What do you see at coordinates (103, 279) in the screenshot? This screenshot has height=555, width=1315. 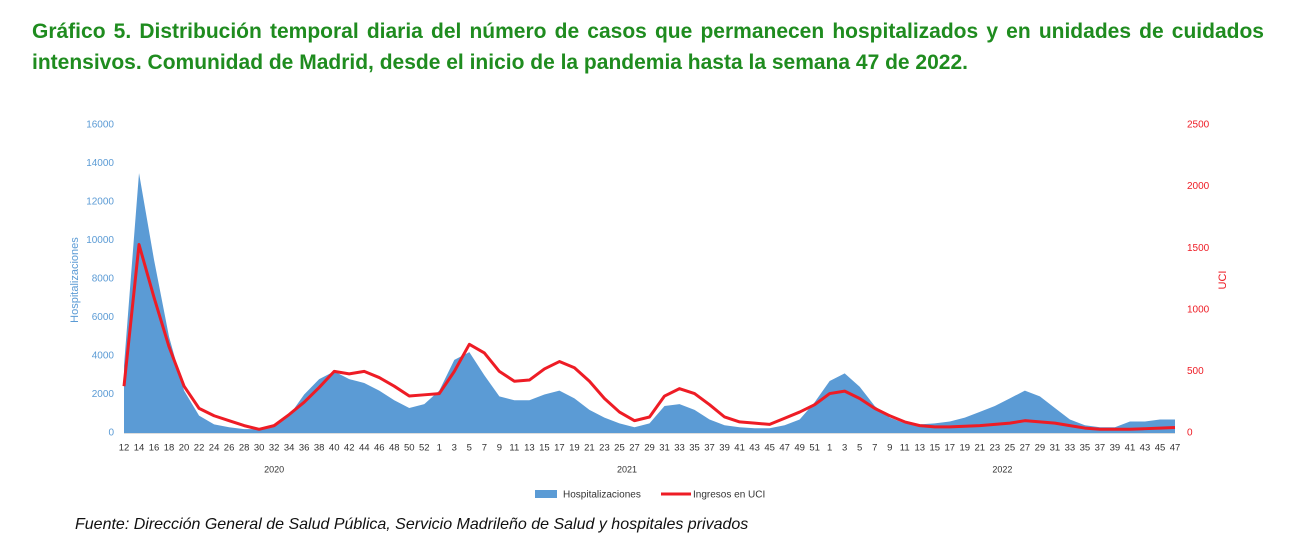 I see `y-tick-label: 8000` at bounding box center [103, 279].